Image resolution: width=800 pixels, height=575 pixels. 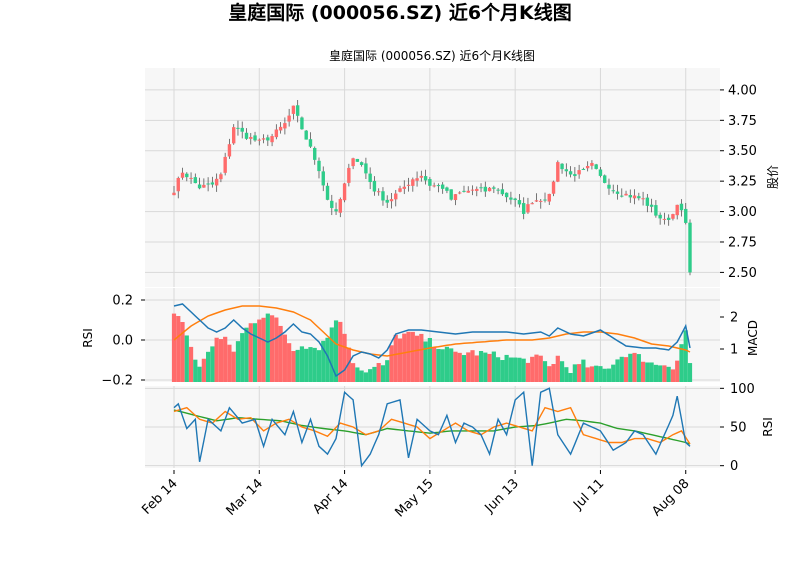 I want to click on rsi24-line, so click(x=432, y=427).